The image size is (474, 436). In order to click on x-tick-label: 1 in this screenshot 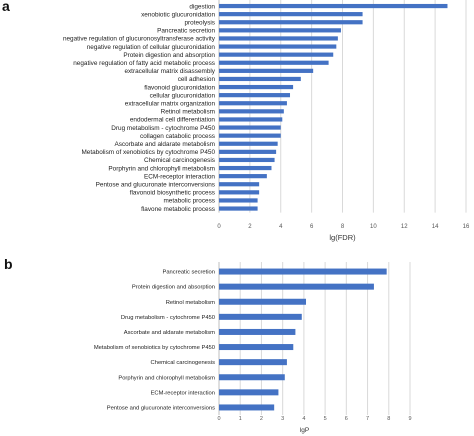, I will do `click(240, 419)`.